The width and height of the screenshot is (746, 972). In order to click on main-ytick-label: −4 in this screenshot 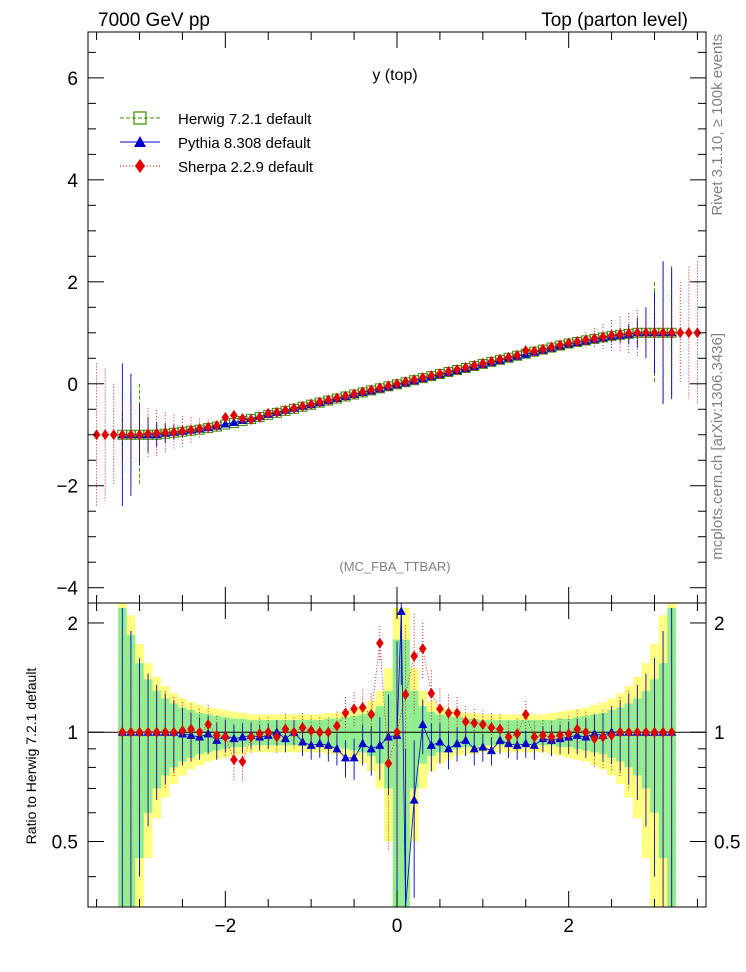, I will do `click(67, 589)`.